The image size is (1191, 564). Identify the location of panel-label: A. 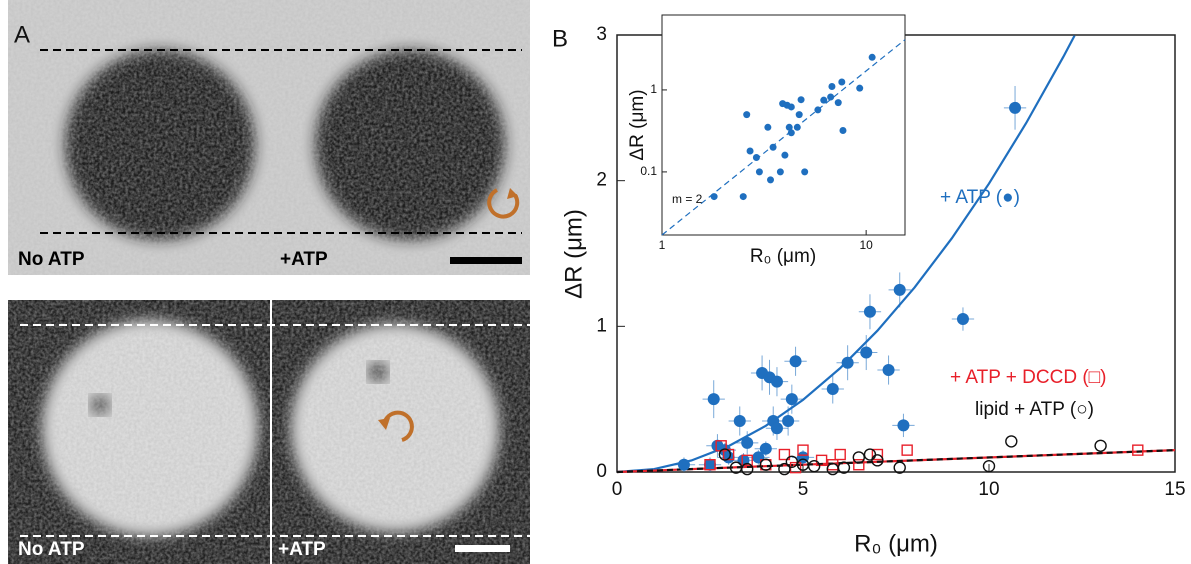
(22, 34).